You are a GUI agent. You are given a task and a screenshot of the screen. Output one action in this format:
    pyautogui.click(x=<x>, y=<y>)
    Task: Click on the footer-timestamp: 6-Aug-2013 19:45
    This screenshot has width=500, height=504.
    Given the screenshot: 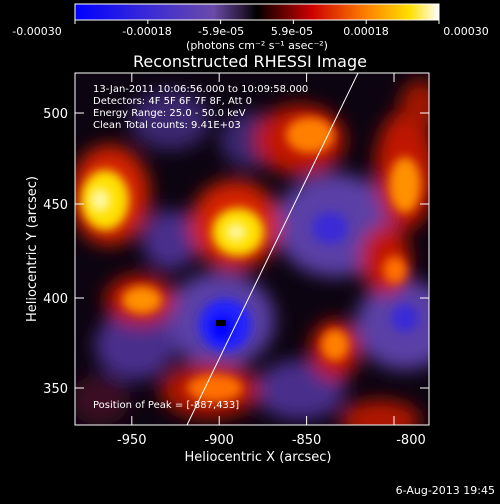 What is the action you would take?
    pyautogui.click(x=445, y=490)
    